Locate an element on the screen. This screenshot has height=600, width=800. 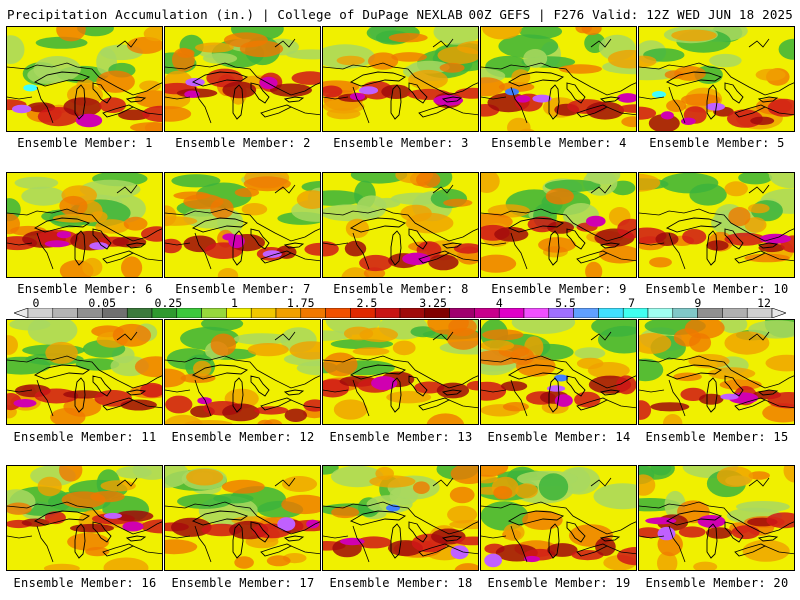
ensemble-member-label: Ensemble Member: 2 is located at coordinates (243, 143).